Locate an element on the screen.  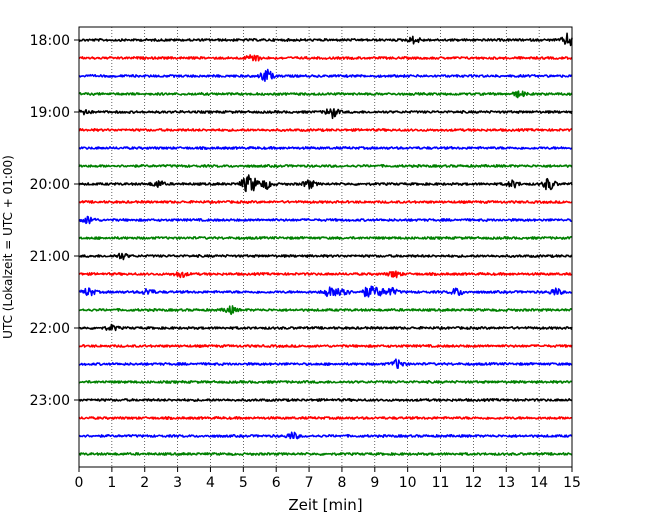
x-tick-label: 11 is located at coordinates (441, 483).